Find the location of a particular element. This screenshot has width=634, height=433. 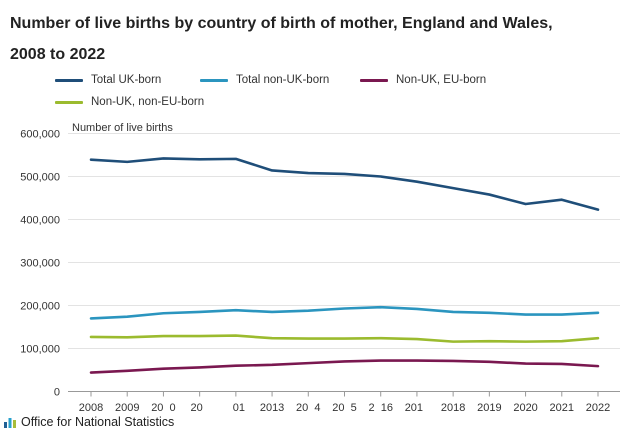

y-tick-label: 100,000 is located at coordinates (40, 350).